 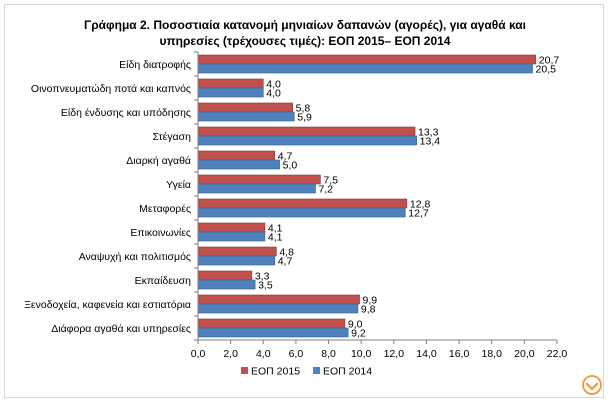 What do you see at coordinates (198, 354) in the screenshot?
I see `x-tick-label-0: 0,0` at bounding box center [198, 354].